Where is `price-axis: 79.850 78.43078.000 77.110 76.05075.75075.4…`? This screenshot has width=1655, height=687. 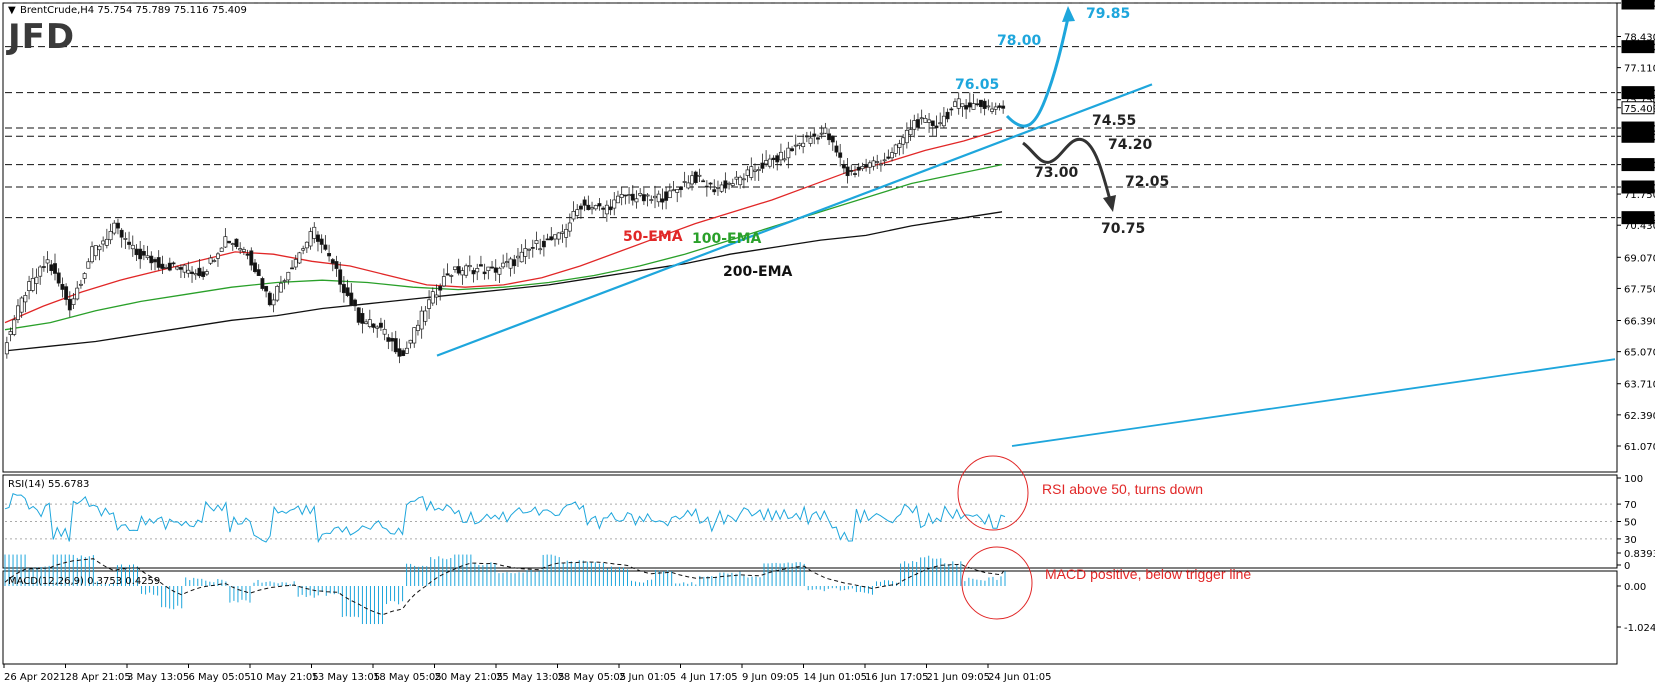 price-axis: 79.850 78.43078.000 77.110 76.05075.75075.4… is located at coordinates (1636, 226).